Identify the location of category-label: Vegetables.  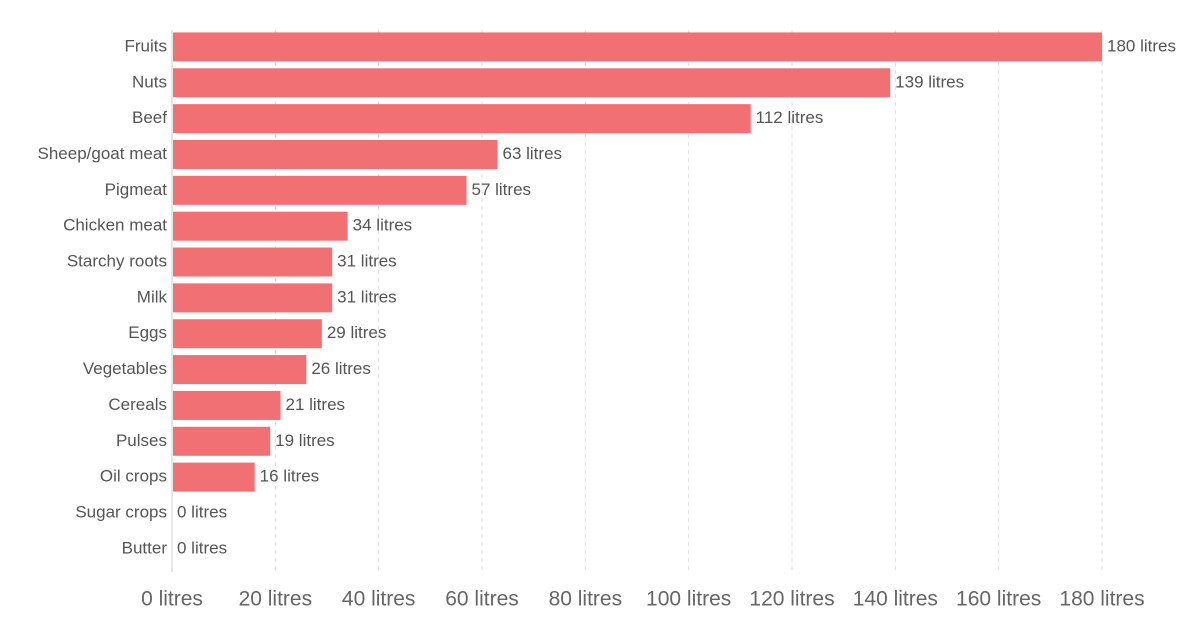
(125, 368).